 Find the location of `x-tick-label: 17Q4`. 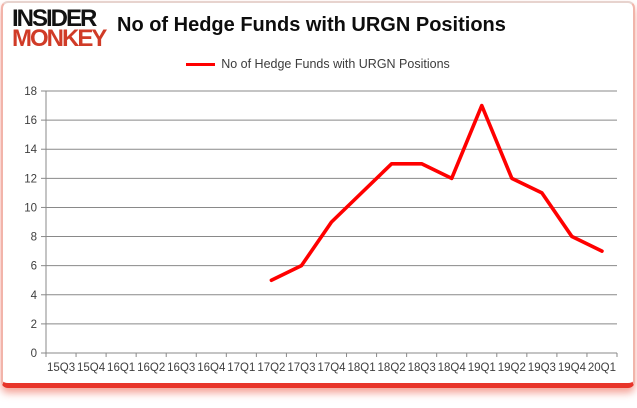

x-tick-label: 17Q4 is located at coordinates (331, 368).